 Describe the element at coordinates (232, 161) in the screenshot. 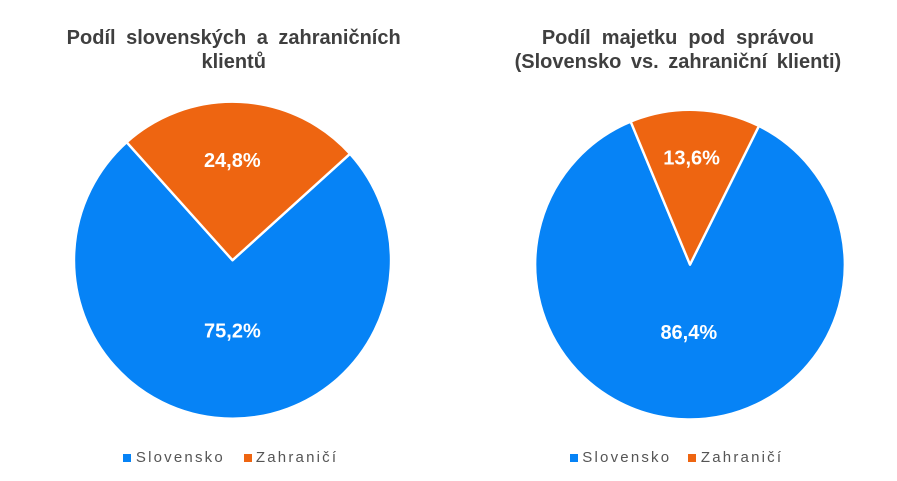

I see `svg-text: 24,8%` at that location.